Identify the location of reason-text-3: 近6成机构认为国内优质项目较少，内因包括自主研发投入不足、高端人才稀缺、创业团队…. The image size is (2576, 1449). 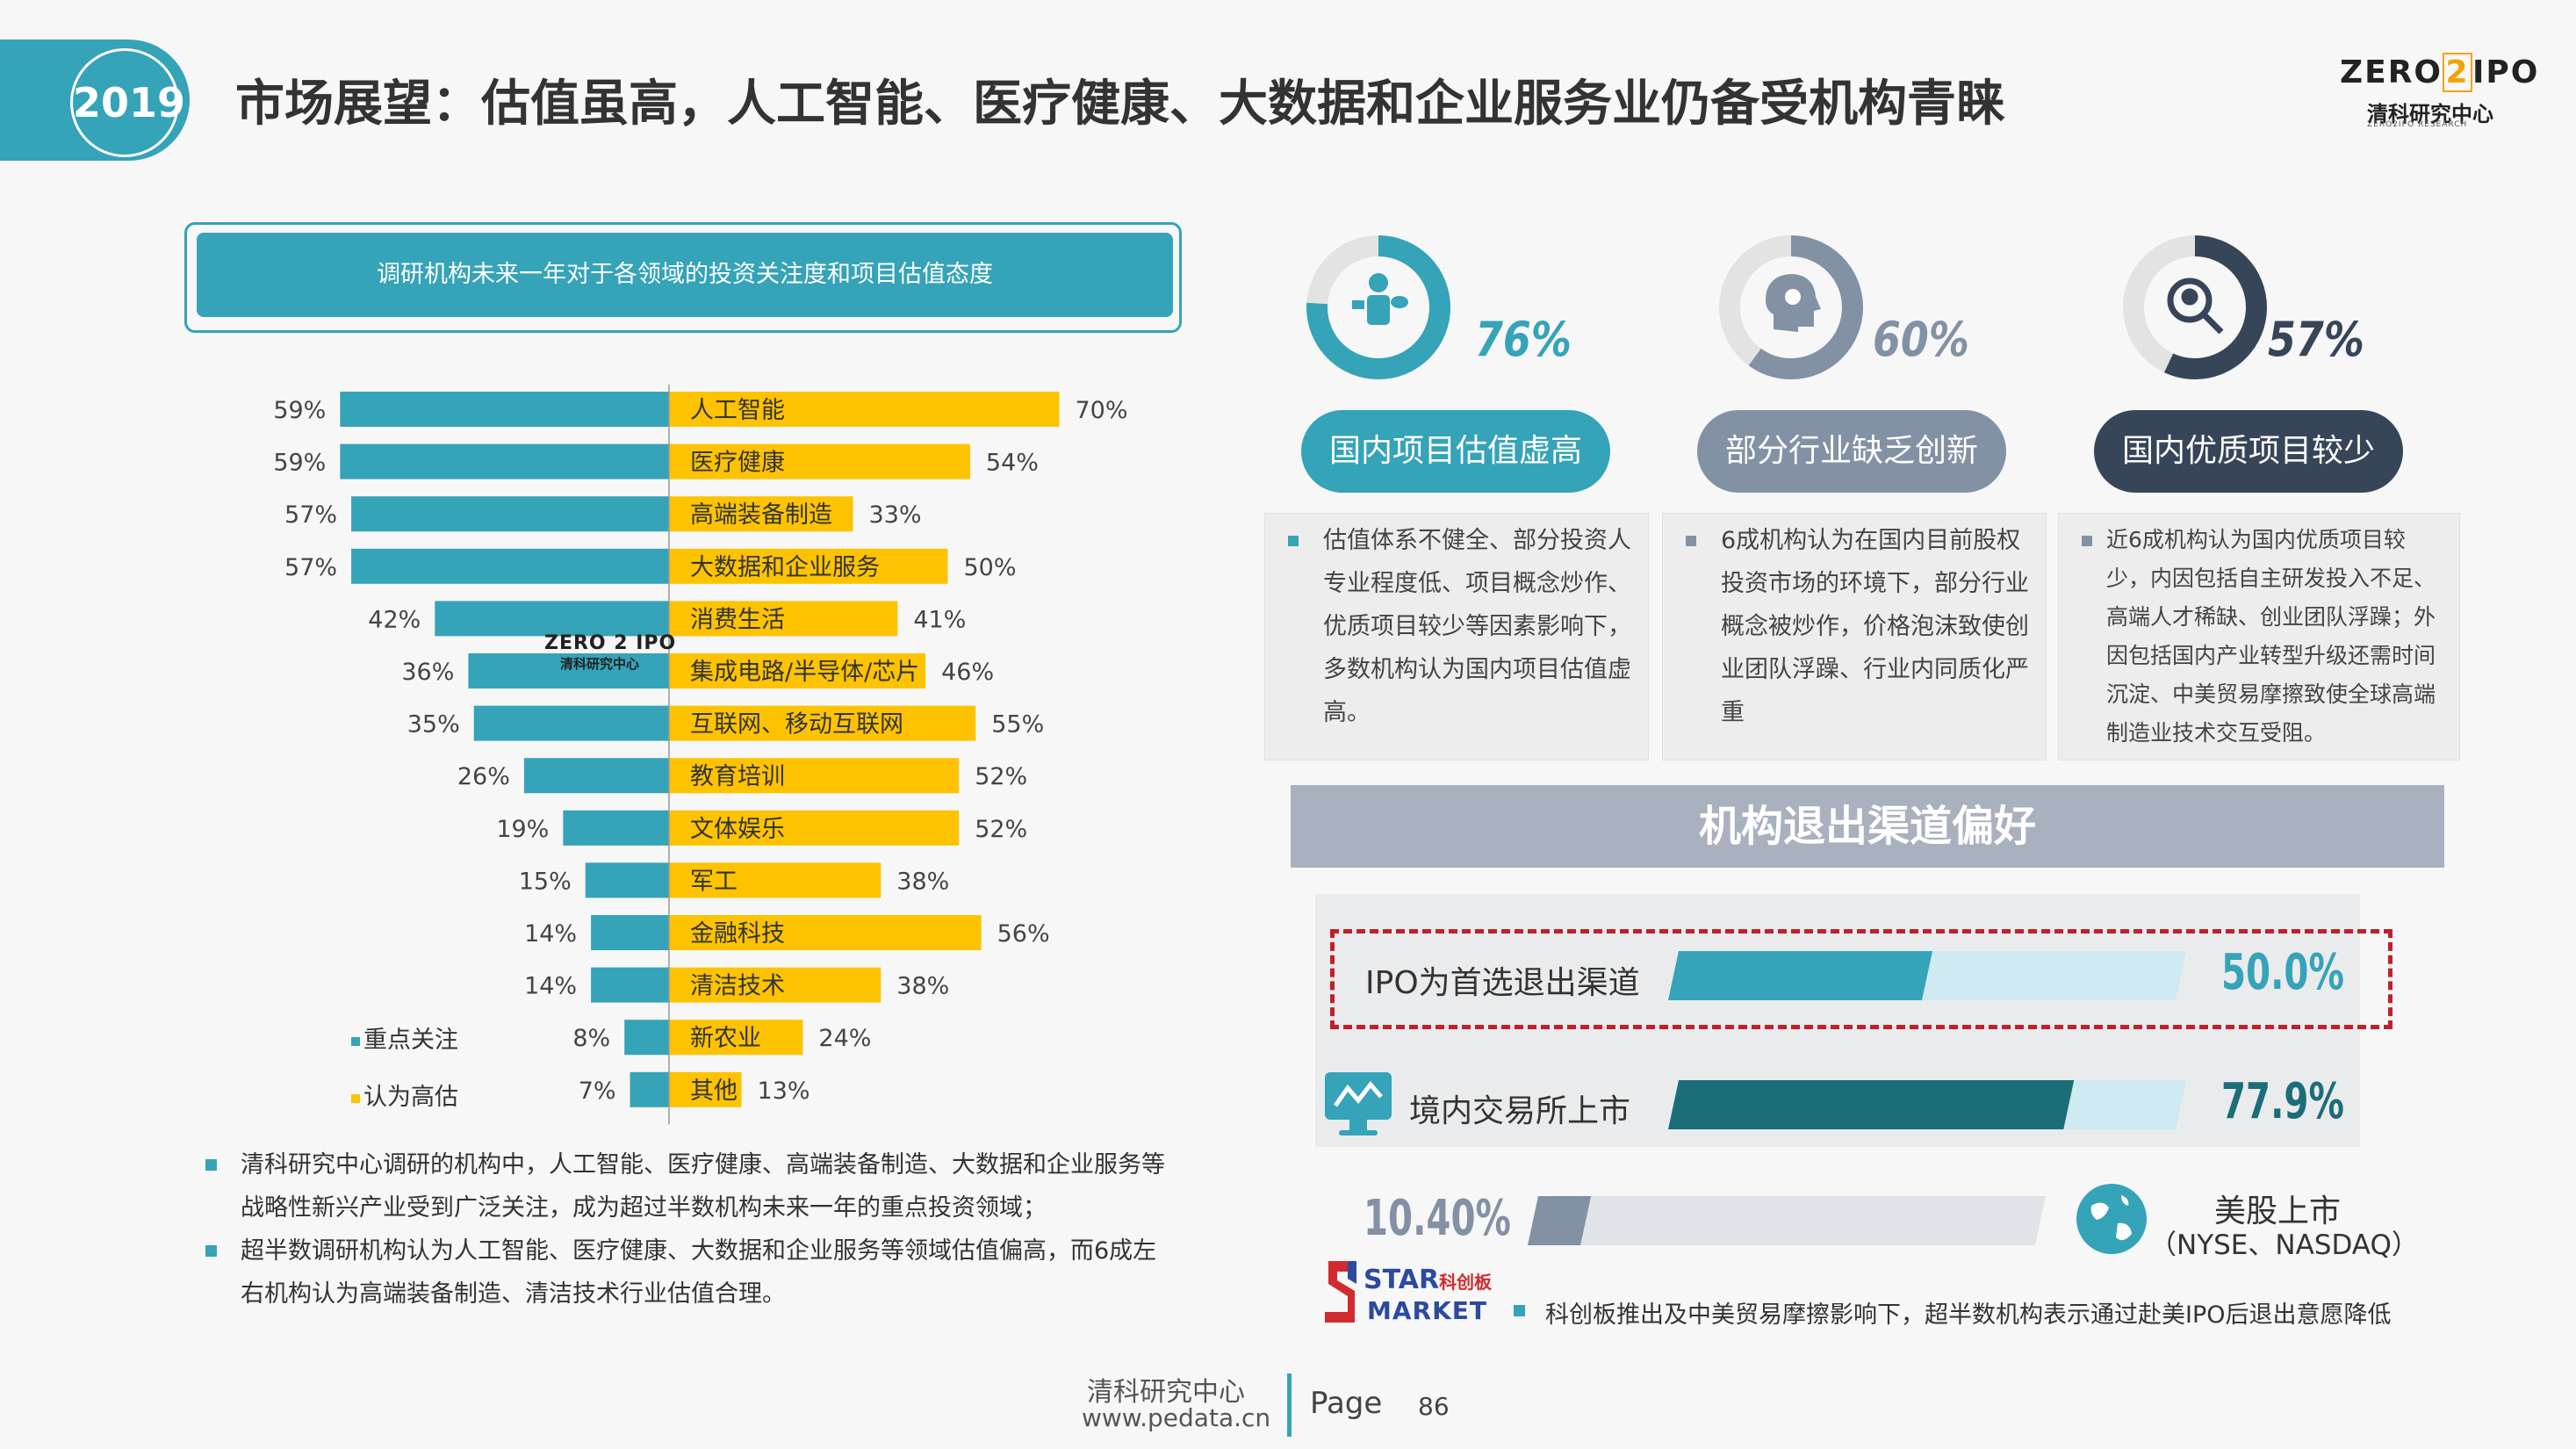
(2271, 637).